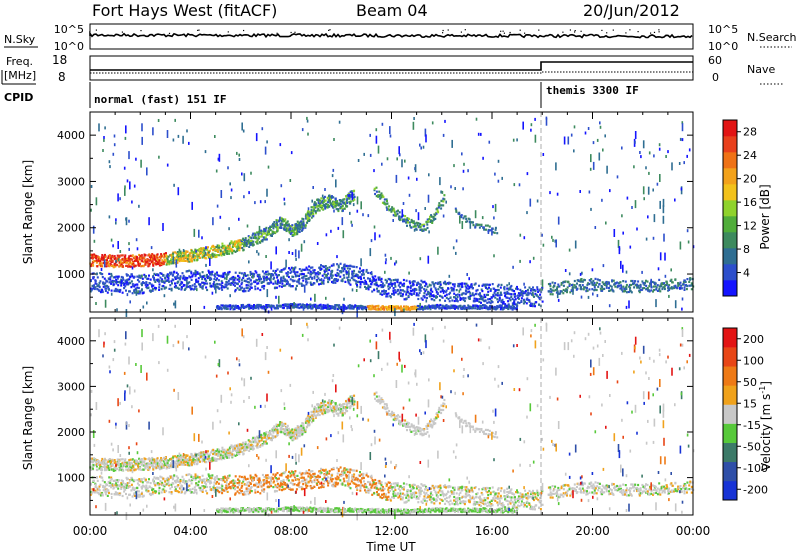 This screenshot has height=554, width=800. What do you see at coordinates (19, 61) in the screenshot?
I see `freq-label-top: Freq.` at bounding box center [19, 61].